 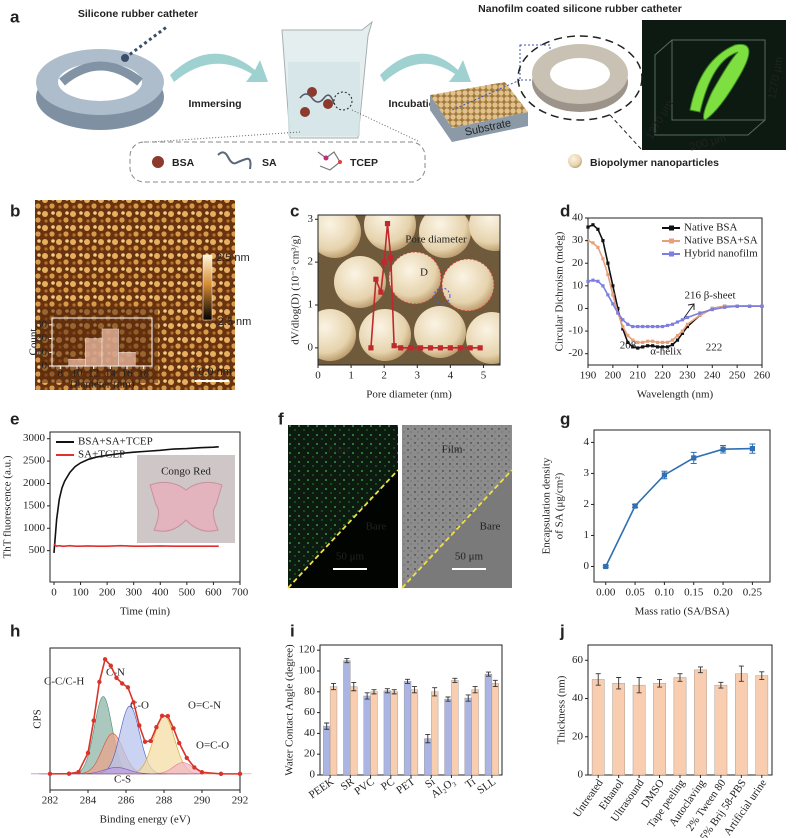 I want to click on sa-icon, so click(x=234, y=160).